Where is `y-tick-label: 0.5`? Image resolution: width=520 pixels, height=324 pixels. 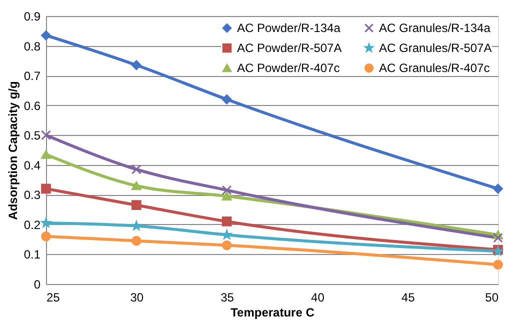
y-tick-label: 0.5 is located at coordinates (32, 135).